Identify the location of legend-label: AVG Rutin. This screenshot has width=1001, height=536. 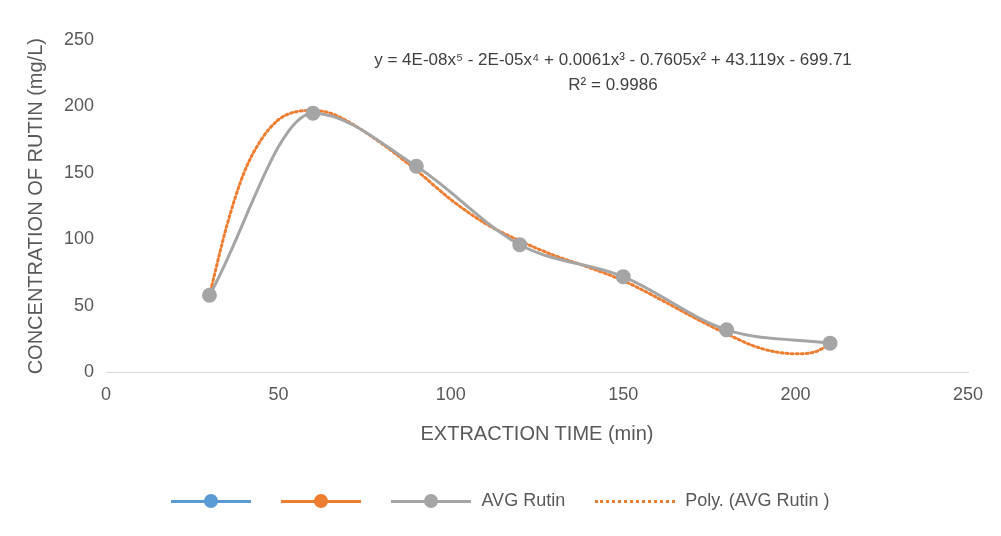
(523, 500).